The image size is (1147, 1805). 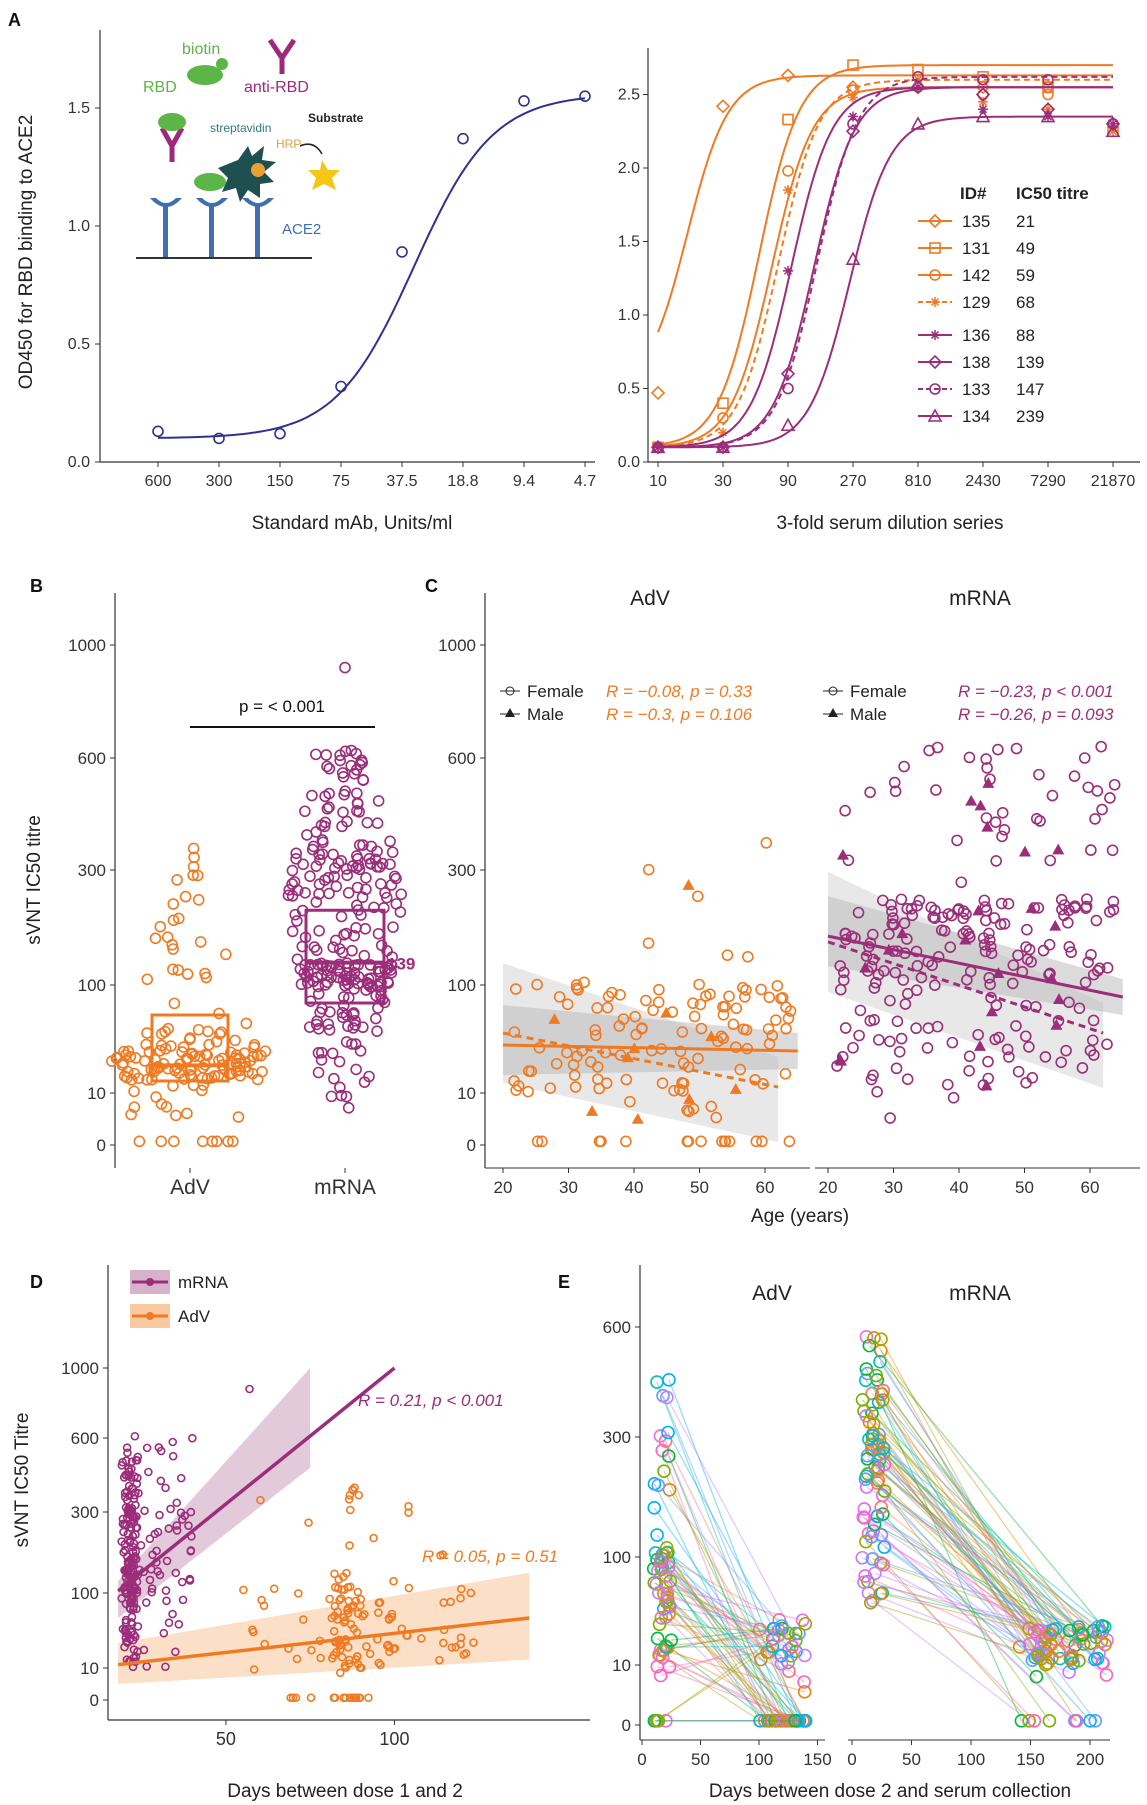 What do you see at coordinates (471, 1145) in the screenshot?
I see `y-tick-label: 0` at bounding box center [471, 1145].